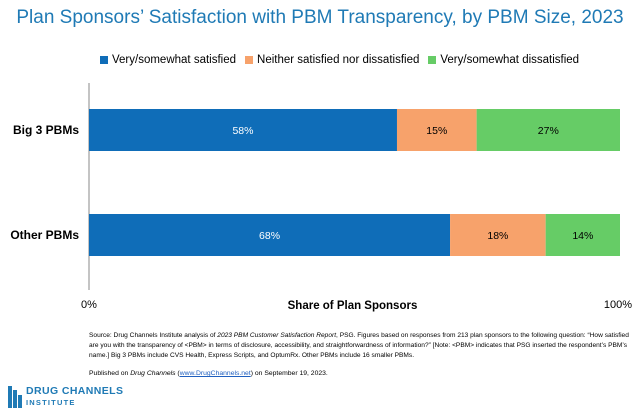  I want to click on data-label: 27%, so click(548, 131).